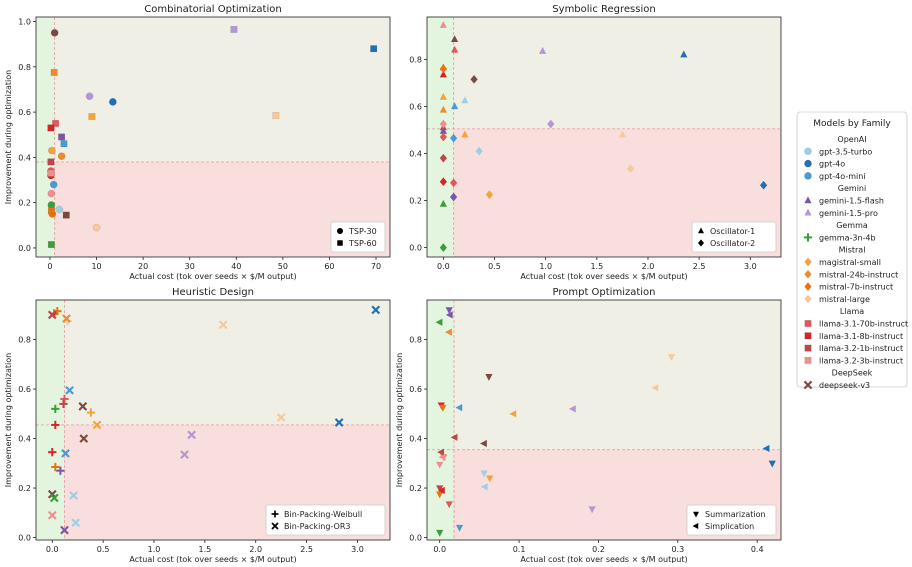 This screenshot has width=912, height=567. I want to click on x-tick-label: 3.0, so click(750, 266).